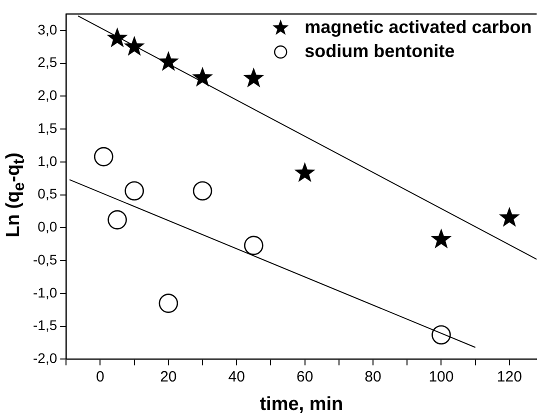 This screenshot has height=420, width=548. What do you see at coordinates (45, 259) in the screenshot?
I see `y-tick-label: -0,5` at bounding box center [45, 259].